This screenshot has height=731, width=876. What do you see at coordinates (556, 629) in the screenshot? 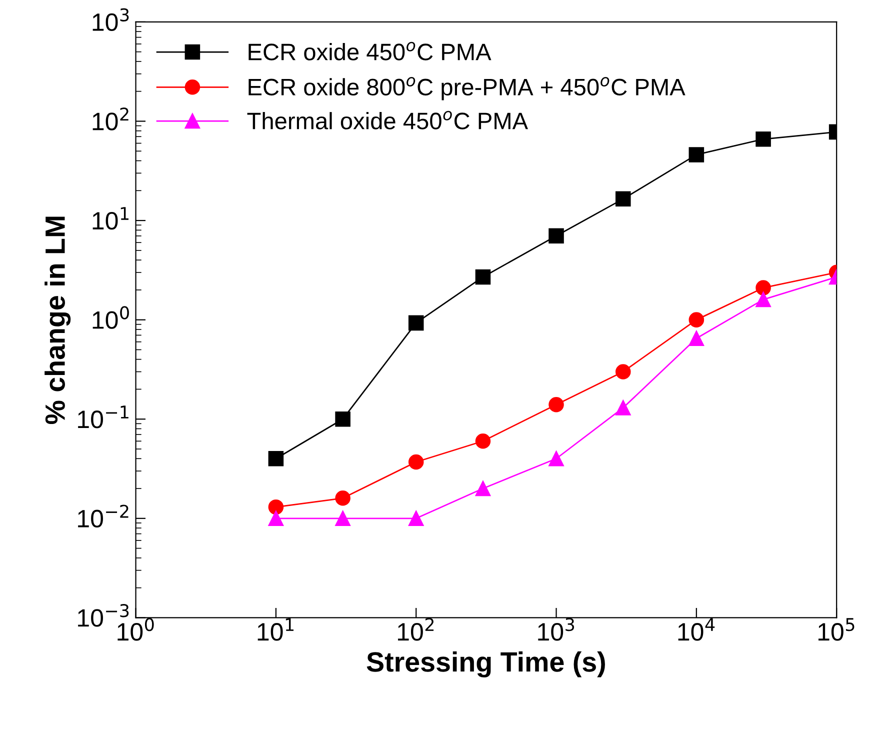
I see `x-tick-label: 10$^{3}$` at bounding box center [556, 629].